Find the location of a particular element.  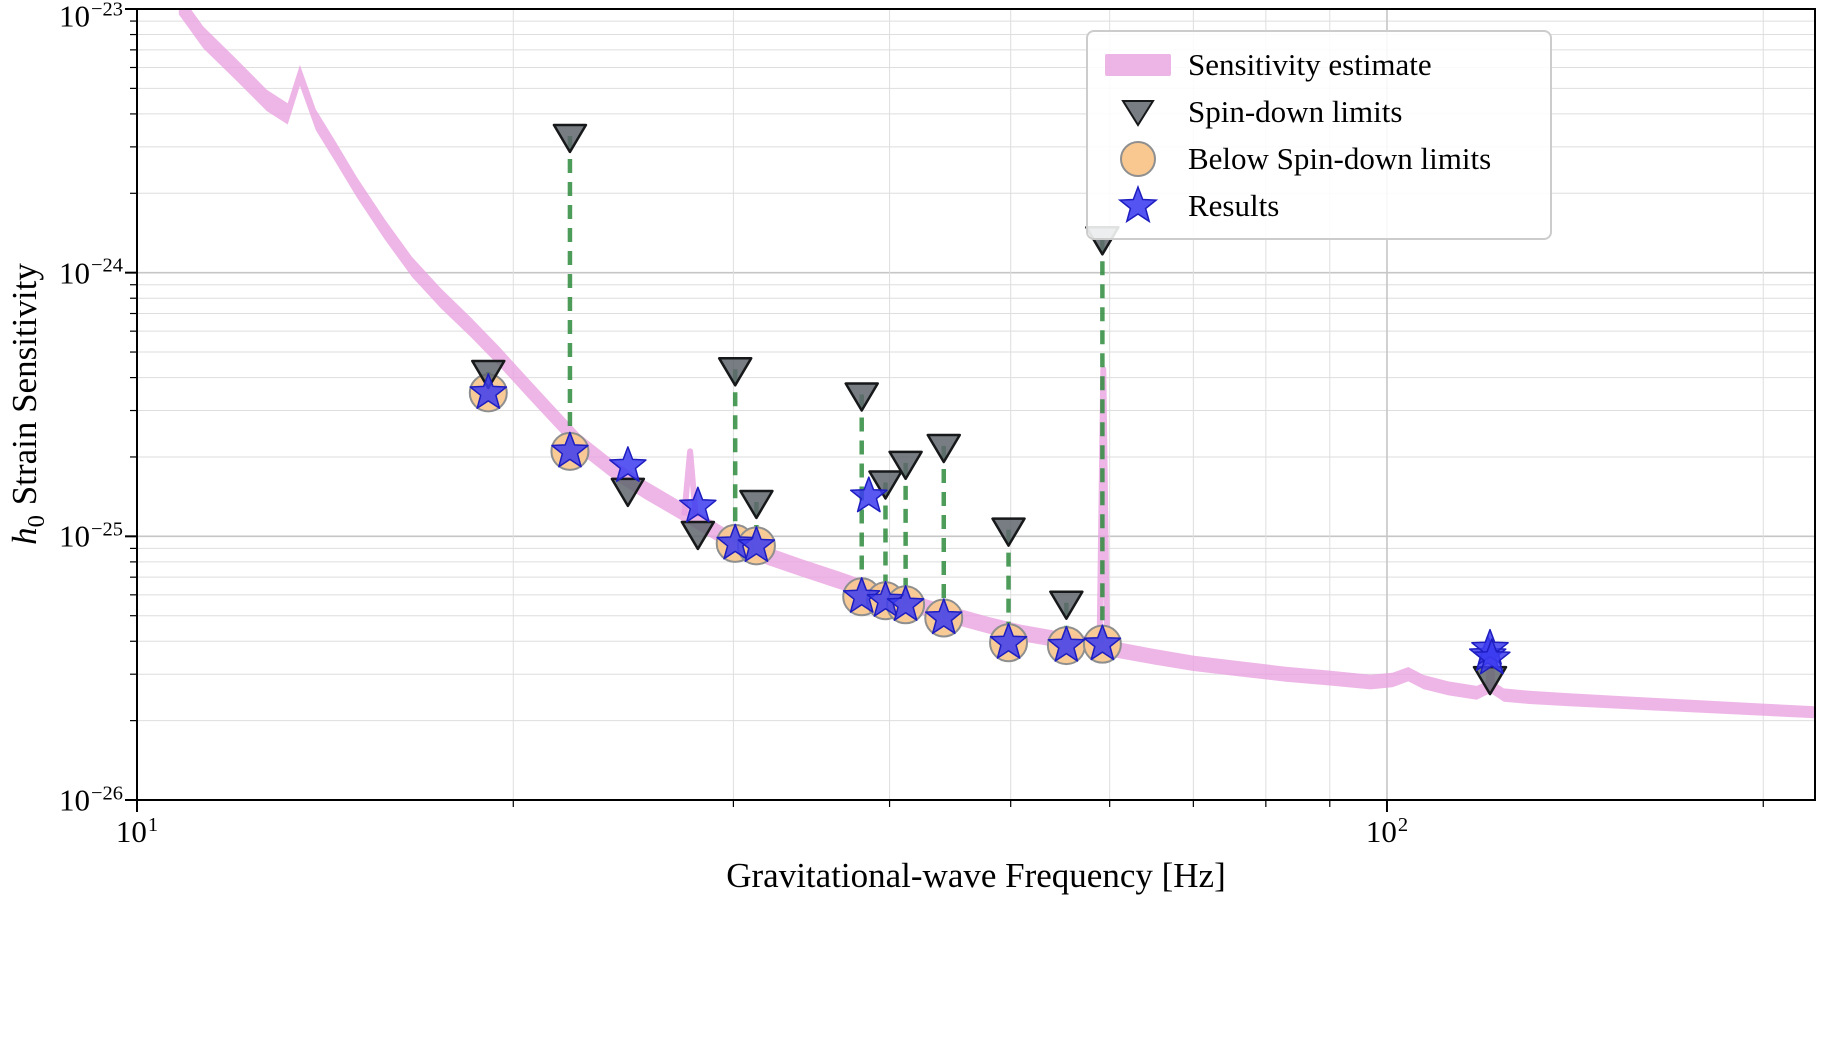

star-icon is located at coordinates (1138, 205).